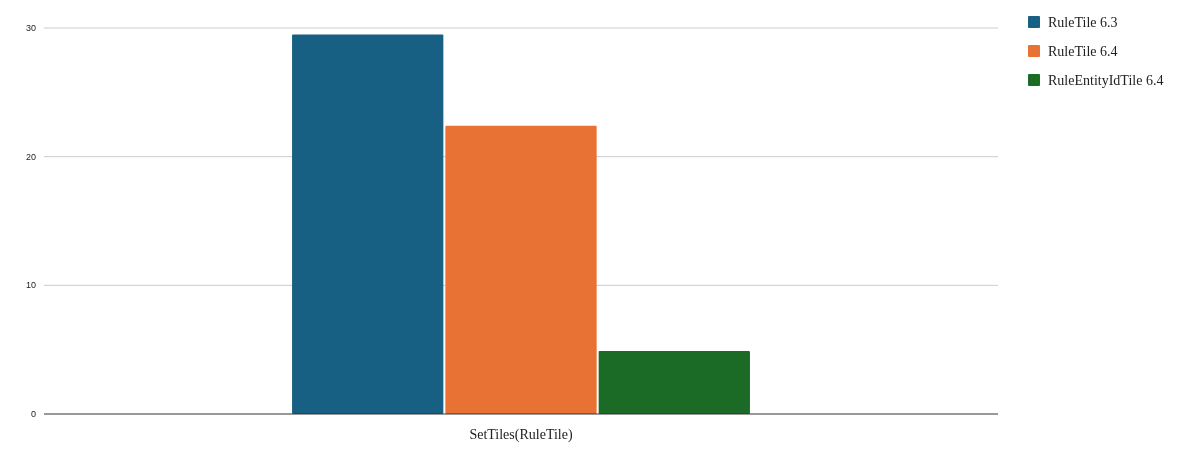  Describe the element at coordinates (33, 414) in the screenshot. I see `y-tick-label: 0` at that location.